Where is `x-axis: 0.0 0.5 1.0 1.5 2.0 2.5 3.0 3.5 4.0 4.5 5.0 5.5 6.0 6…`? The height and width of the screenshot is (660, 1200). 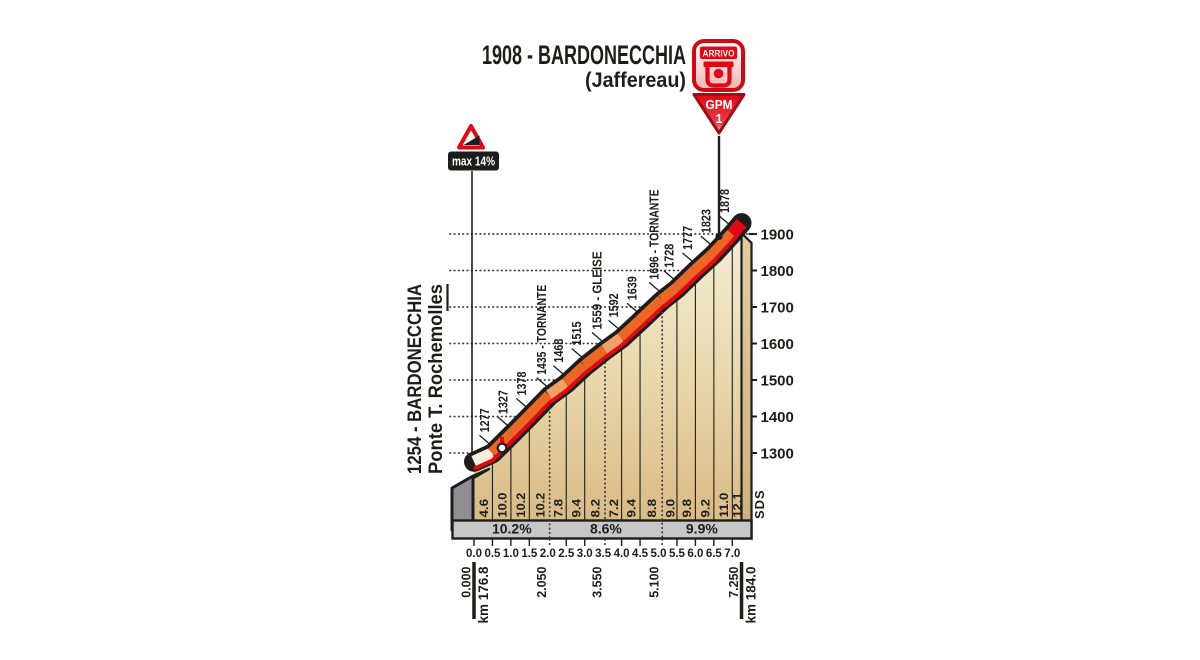 x-axis: 0.0 0.5 1.0 1.5 2.0 2.5 3.0 3.5 4.0 4.5 5.0 5.5 6.0 6… is located at coordinates (603, 549).